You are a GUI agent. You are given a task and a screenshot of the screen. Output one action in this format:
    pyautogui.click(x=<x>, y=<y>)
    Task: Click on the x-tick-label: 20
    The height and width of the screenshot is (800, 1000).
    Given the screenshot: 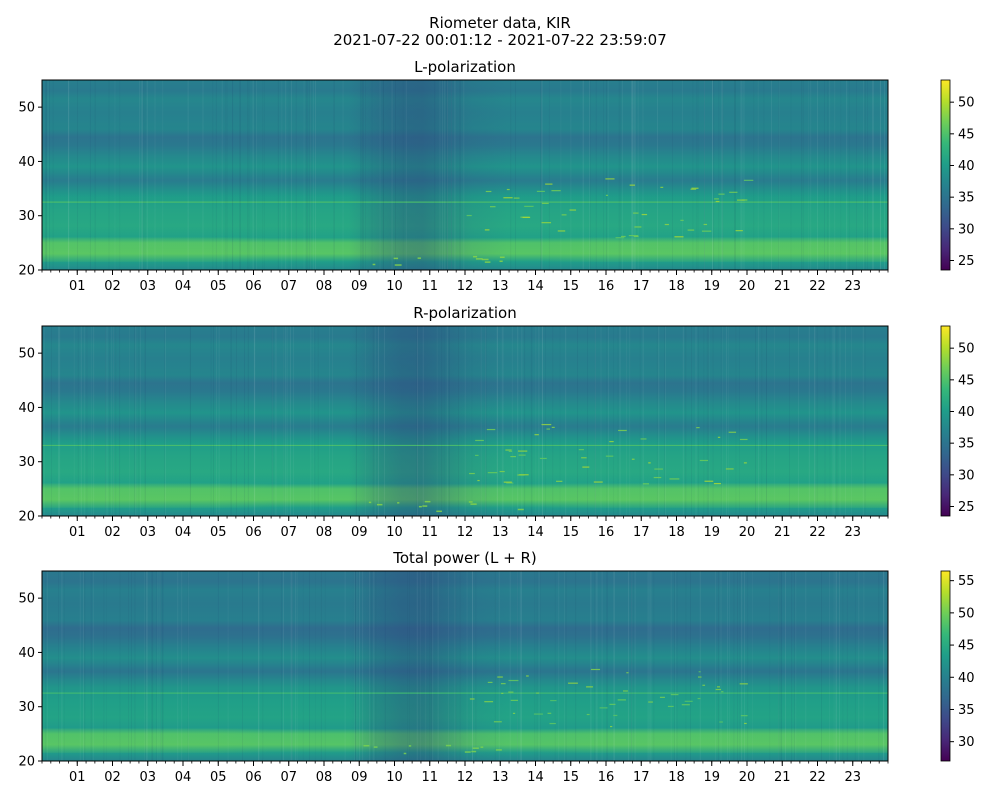 What is the action you would take?
    pyautogui.click(x=747, y=286)
    